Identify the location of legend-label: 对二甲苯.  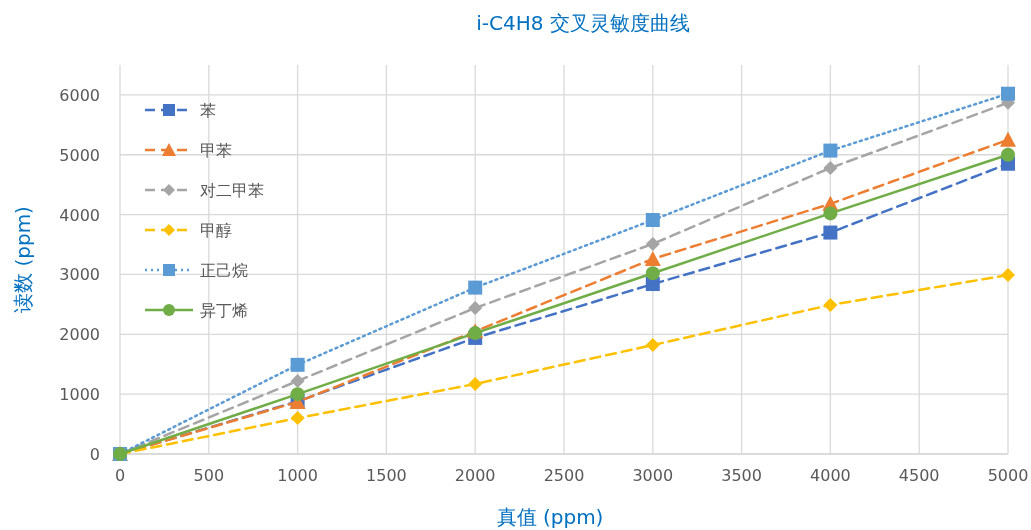
(232, 190).